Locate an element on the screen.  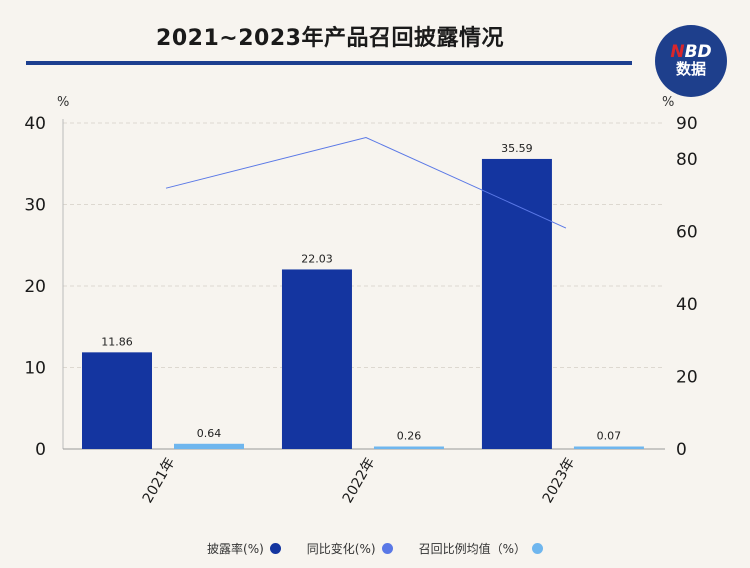
legend-marker-disclosure-rate is located at coordinates (275, 548).